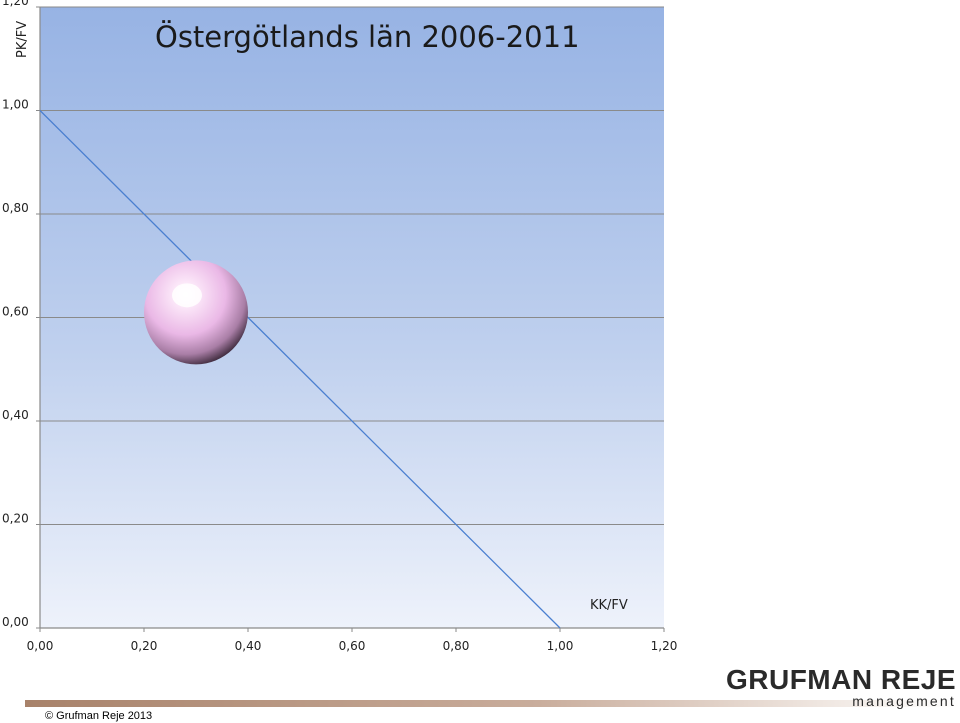 The image size is (960, 723). Describe the element at coordinates (15, 415) in the screenshot. I see `y-tick-label: 0,40` at that location.